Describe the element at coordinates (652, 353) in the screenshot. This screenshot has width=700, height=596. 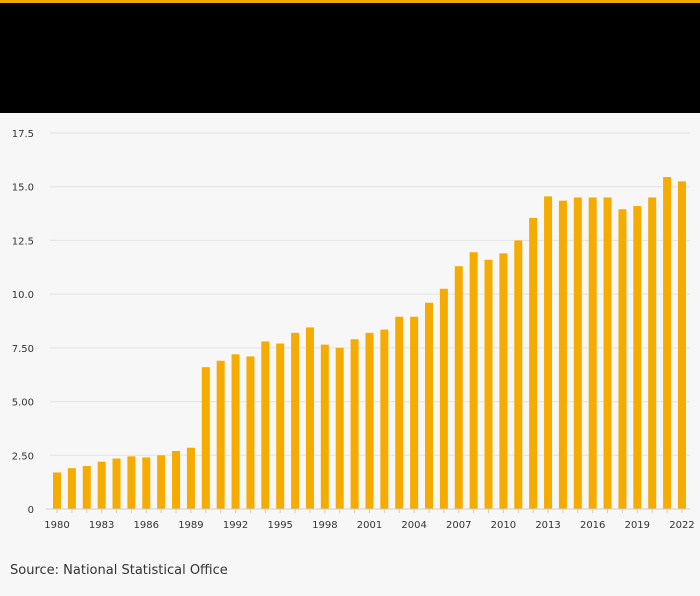
I see `bar-2020` at that location.